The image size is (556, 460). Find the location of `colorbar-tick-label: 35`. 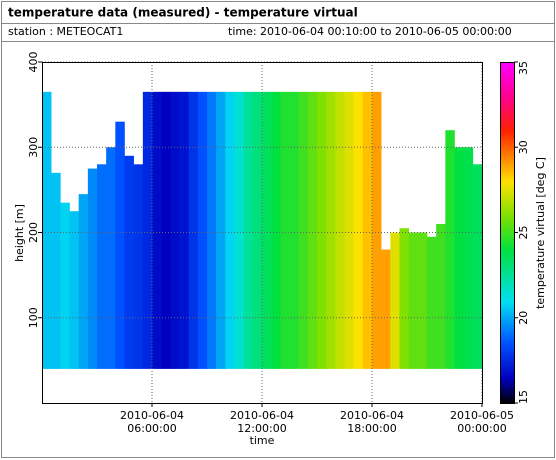

colorbar-tick-label: 35 is located at coordinates (523, 68).